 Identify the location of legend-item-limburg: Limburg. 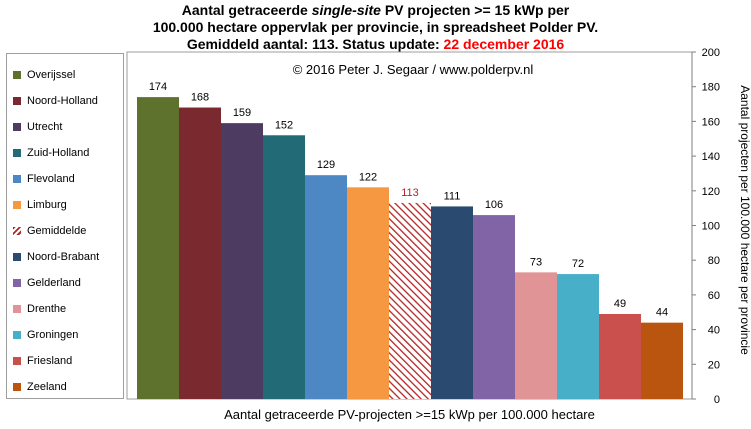
(40, 205).